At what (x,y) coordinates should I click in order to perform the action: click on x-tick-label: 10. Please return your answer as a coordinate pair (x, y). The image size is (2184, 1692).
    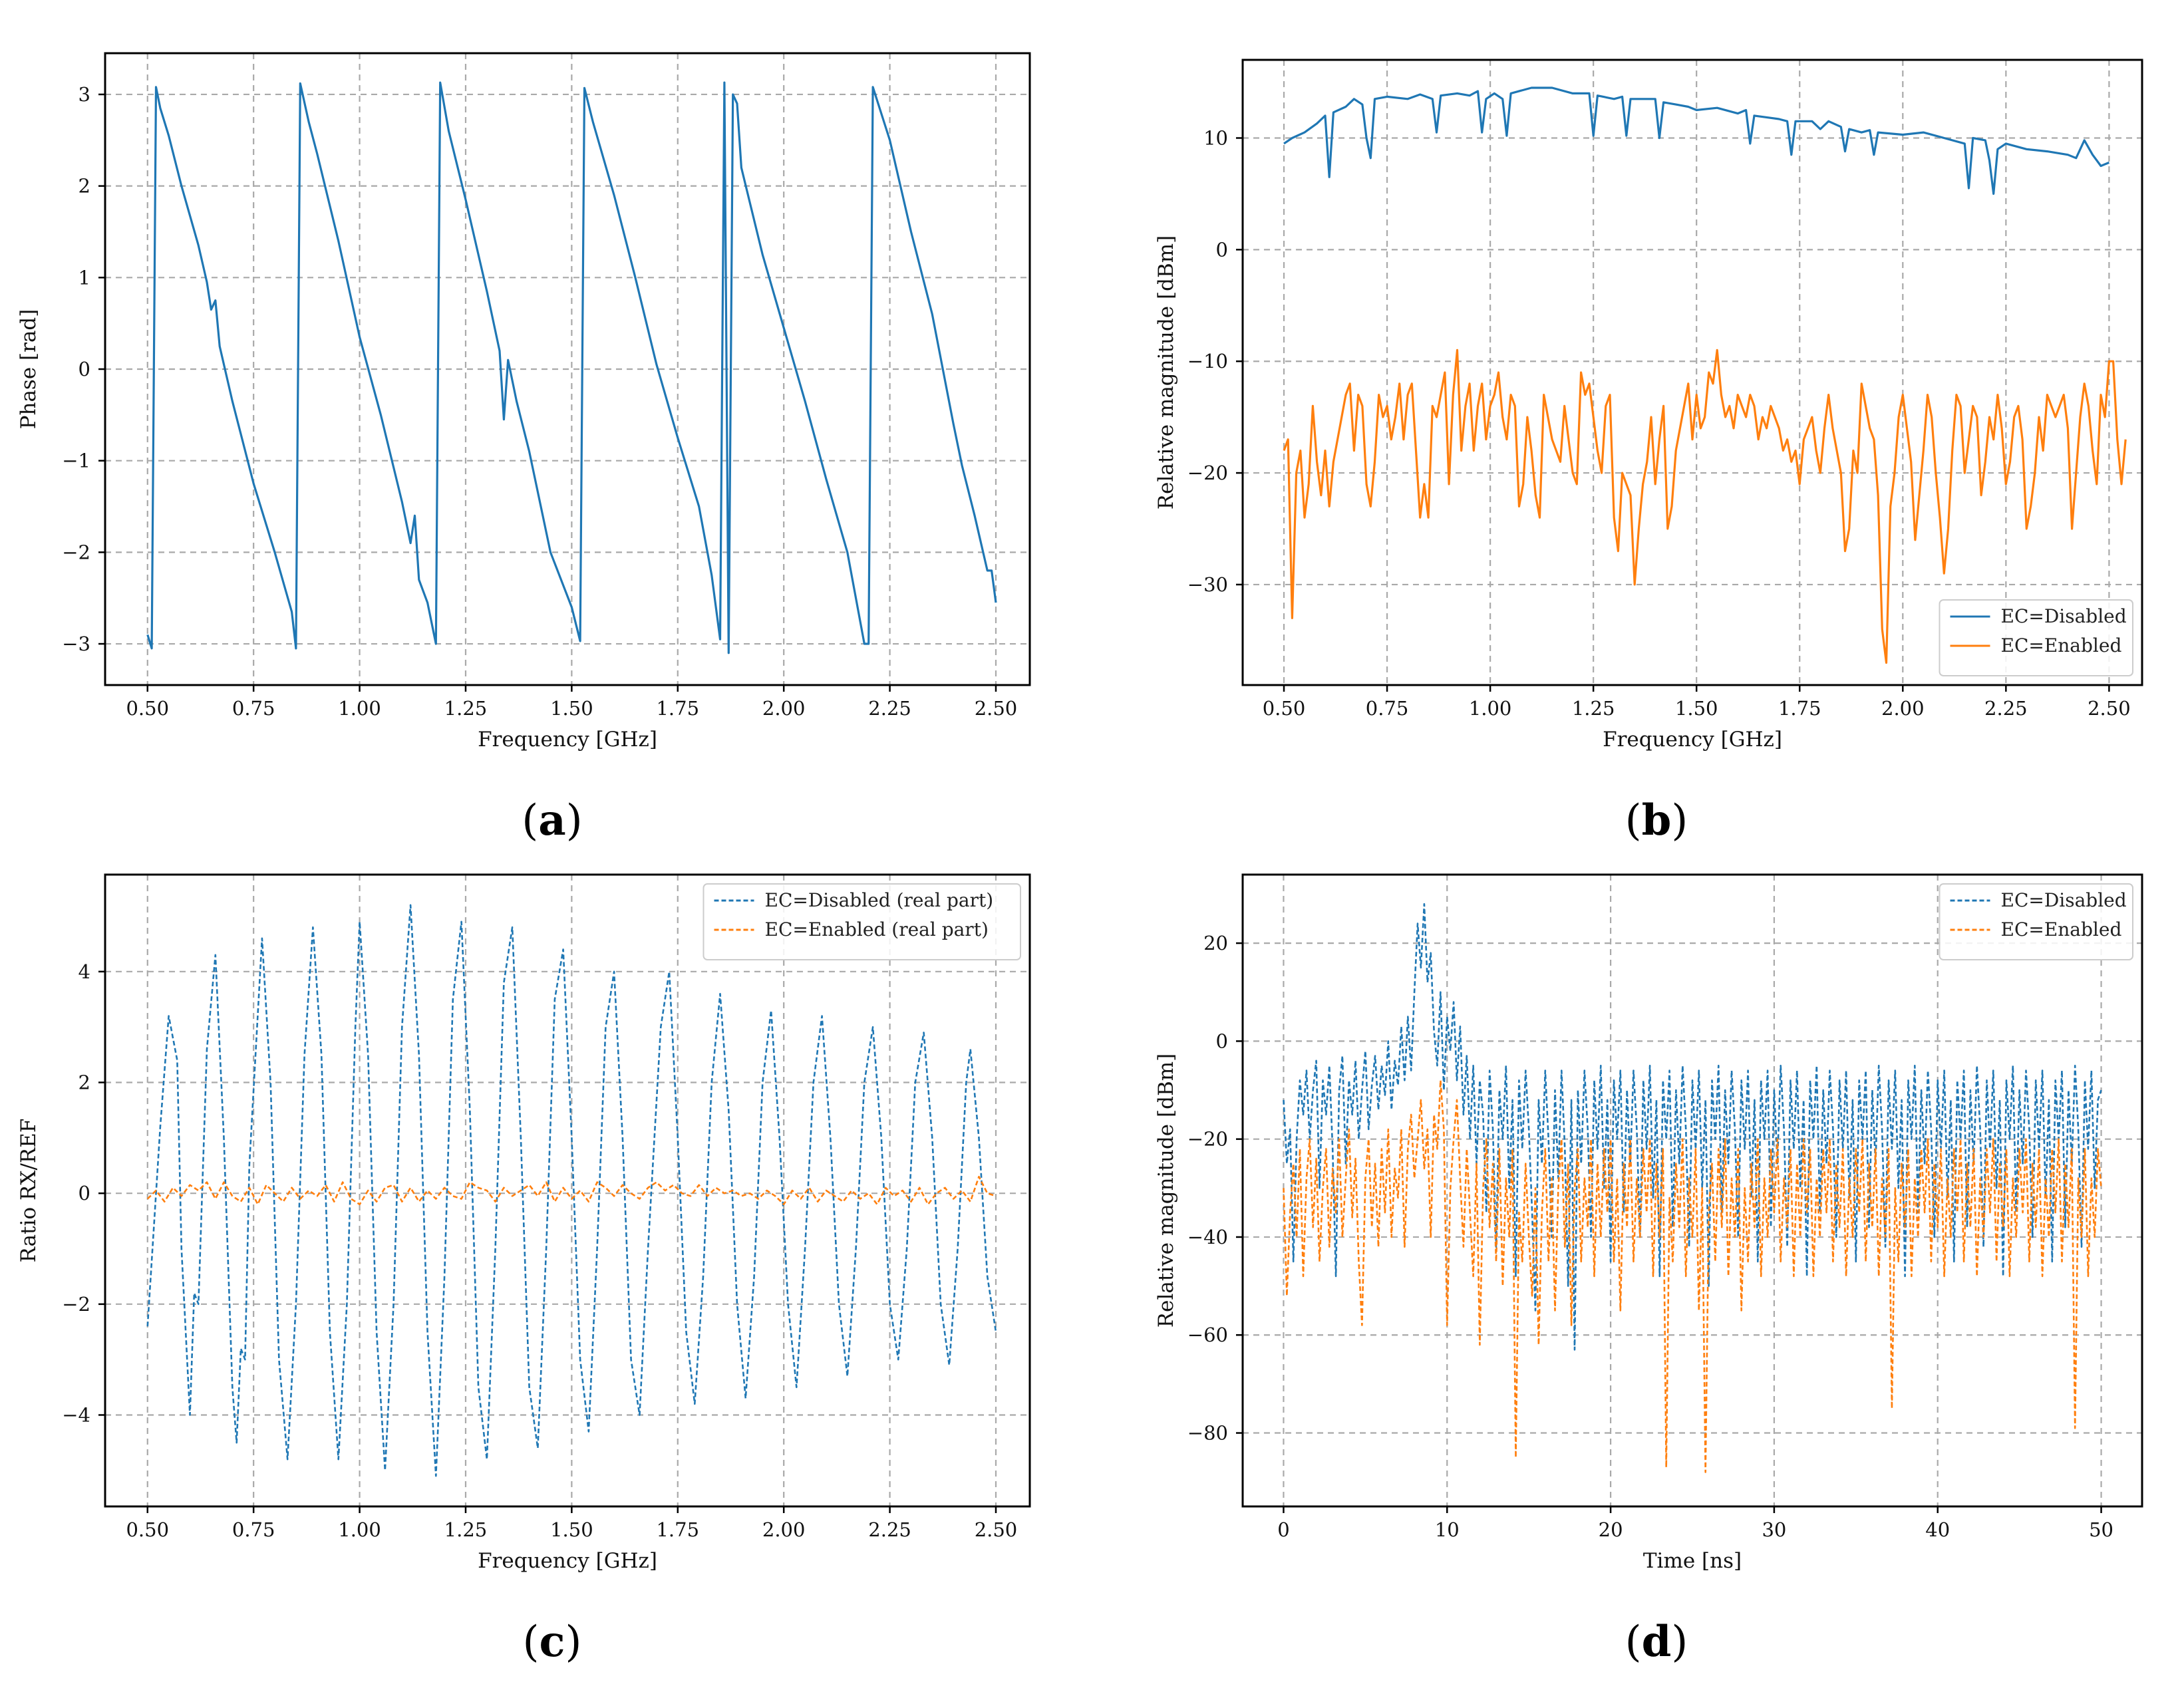
    Looking at the image, I should click on (1447, 1529).